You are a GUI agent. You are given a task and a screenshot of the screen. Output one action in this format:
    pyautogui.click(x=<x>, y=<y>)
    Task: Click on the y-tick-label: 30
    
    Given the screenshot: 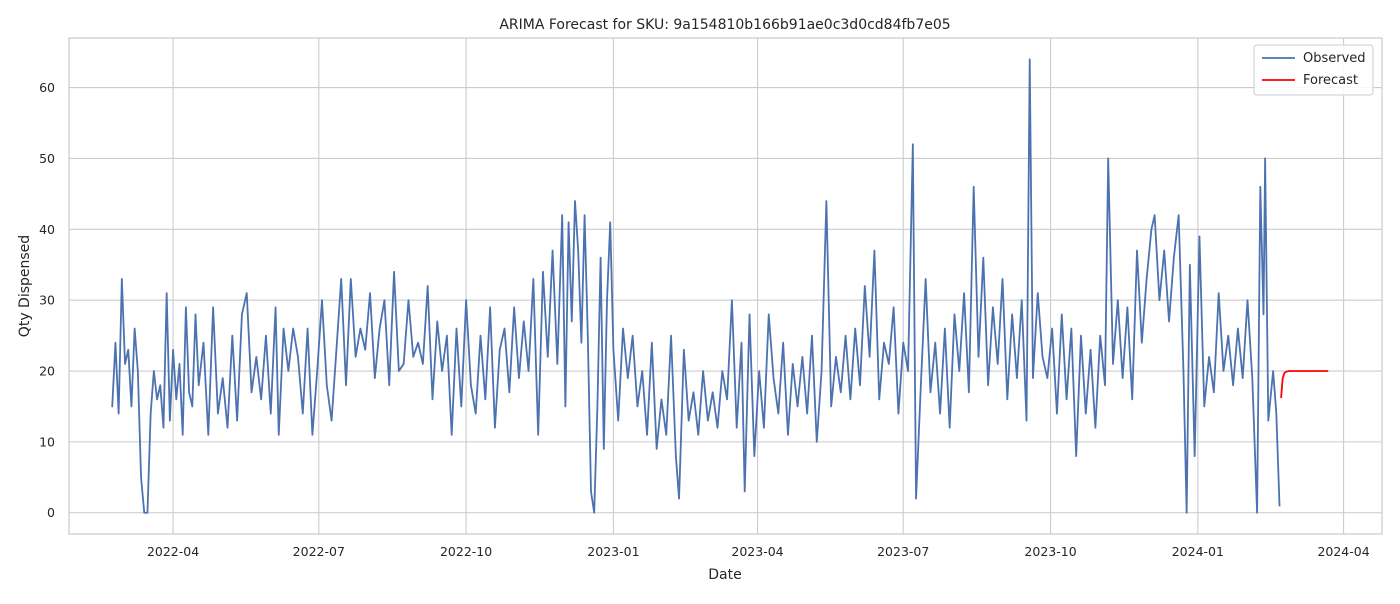 What is the action you would take?
    pyautogui.click(x=47, y=300)
    